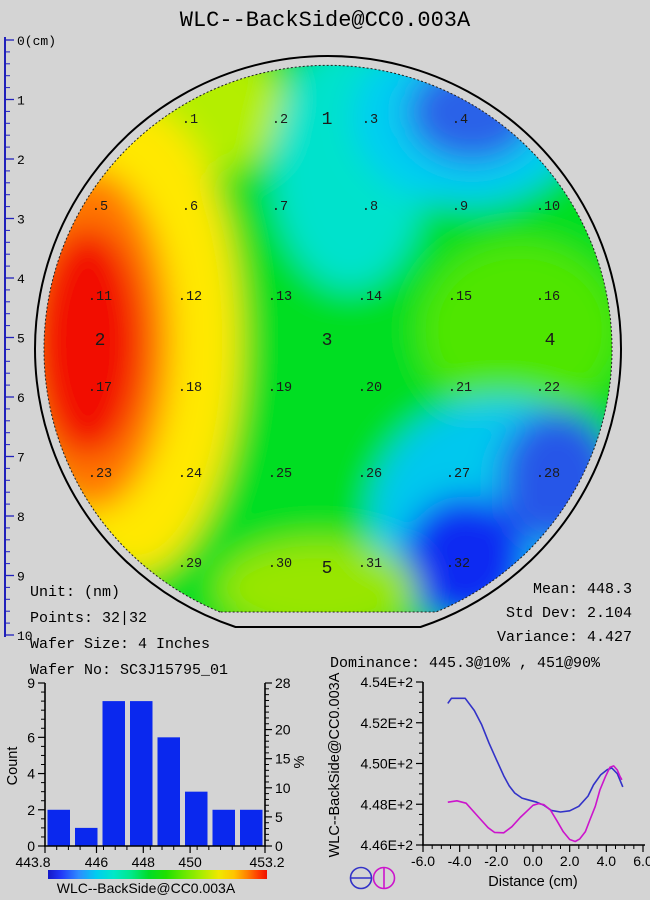 The height and width of the screenshot is (900, 650). I want to click on ruler-tick-label: 5, so click(21, 339).